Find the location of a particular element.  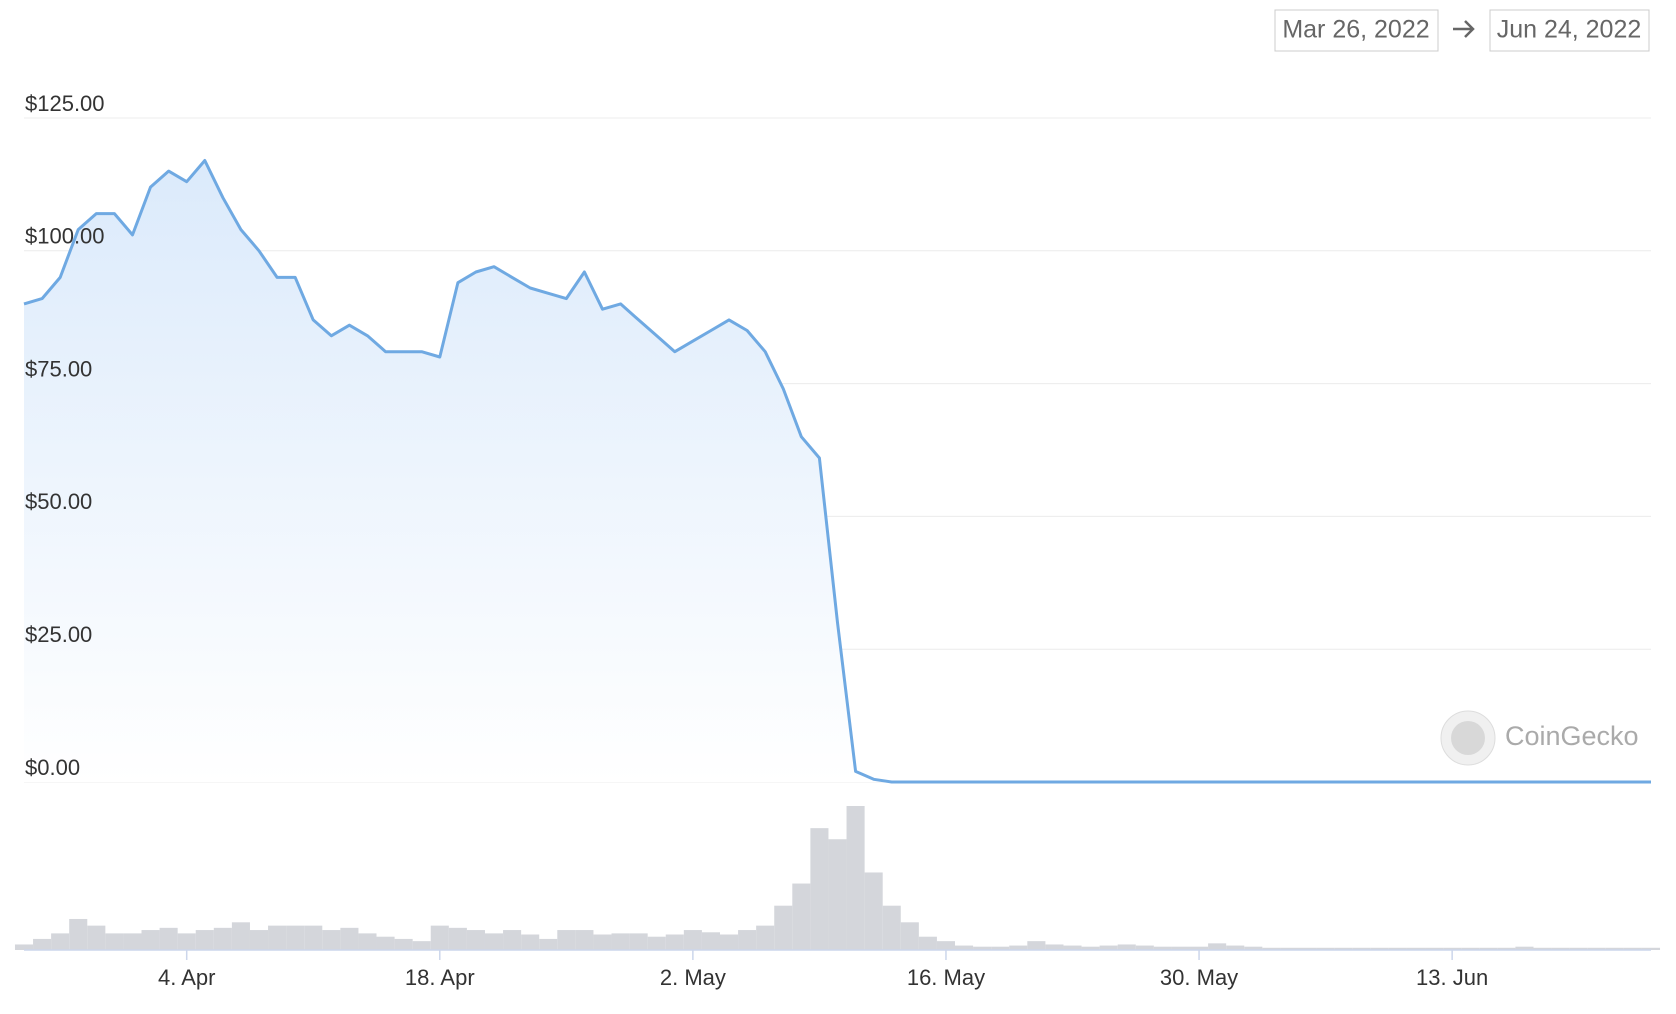

y-tick-label: $75.00 is located at coordinates (58, 368).